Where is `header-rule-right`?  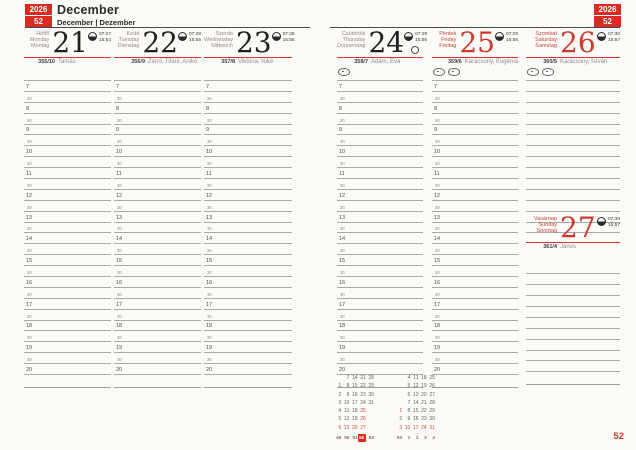
header-rule-right is located at coordinates (475, 27).